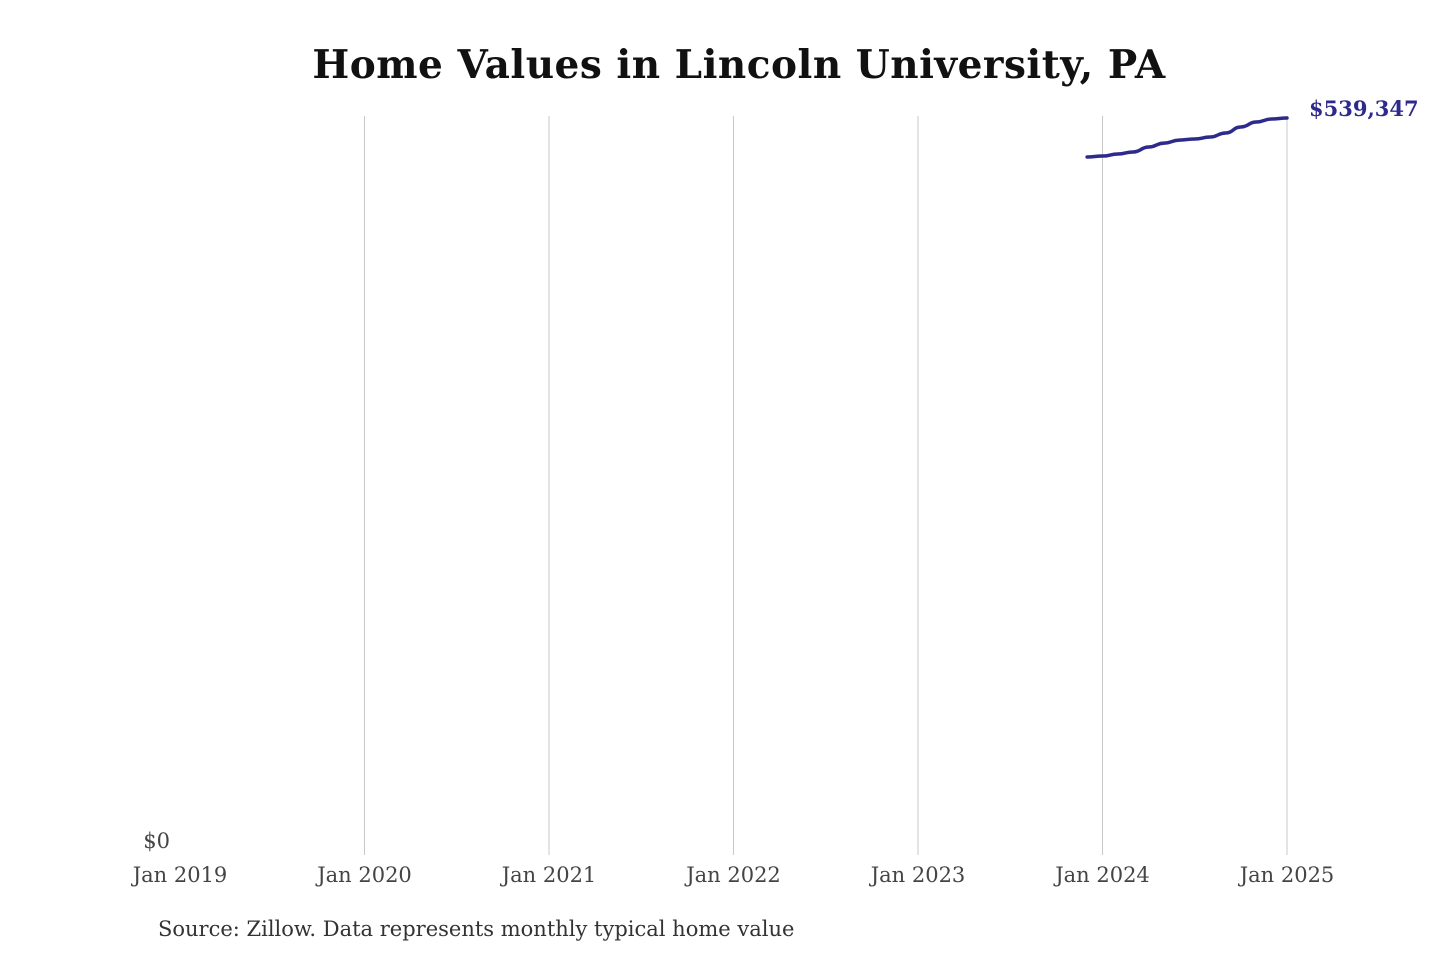 Image resolution: width=1440 pixels, height=960 pixels. What do you see at coordinates (1187, 137) in the screenshot?
I see `series-line` at bounding box center [1187, 137].